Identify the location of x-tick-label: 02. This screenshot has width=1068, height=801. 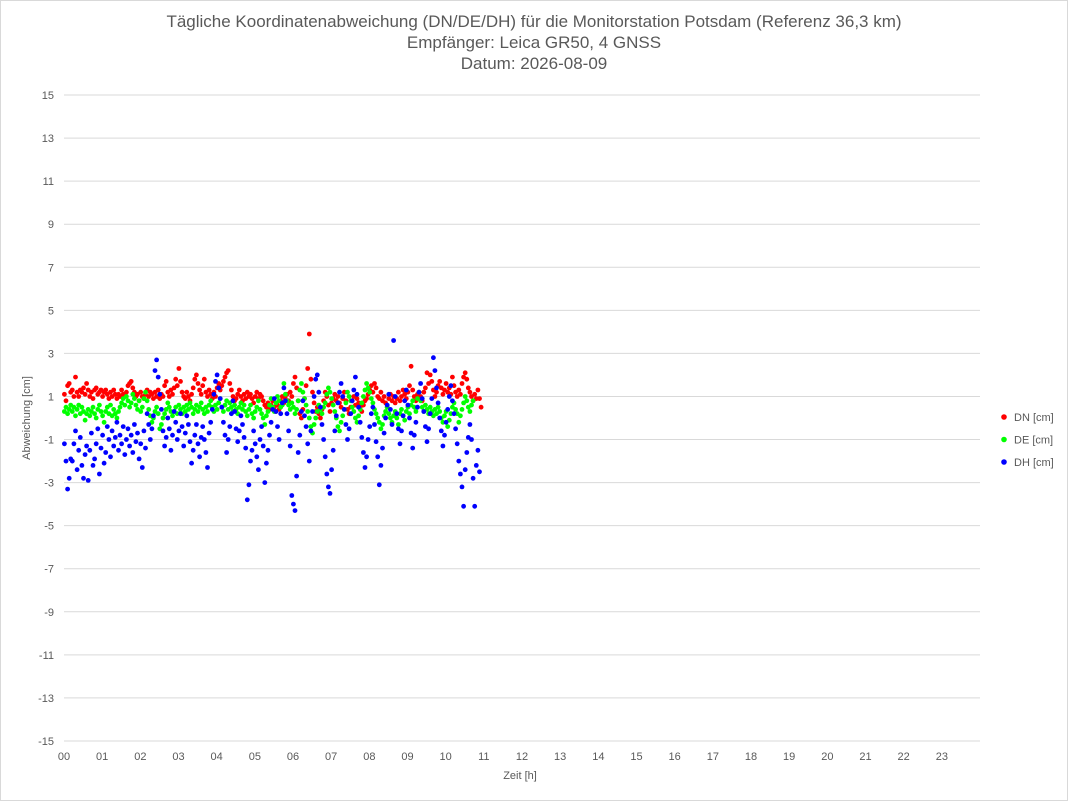
(140, 757).